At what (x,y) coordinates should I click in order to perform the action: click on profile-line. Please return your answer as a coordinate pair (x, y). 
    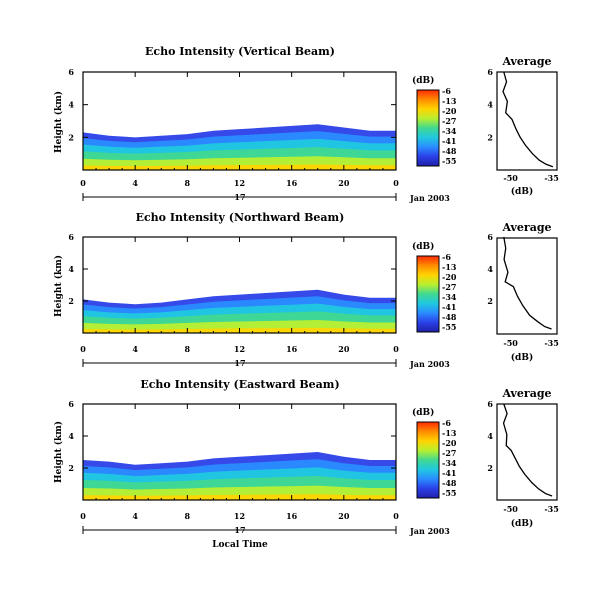
    Looking at the image, I should click on (528, 119).